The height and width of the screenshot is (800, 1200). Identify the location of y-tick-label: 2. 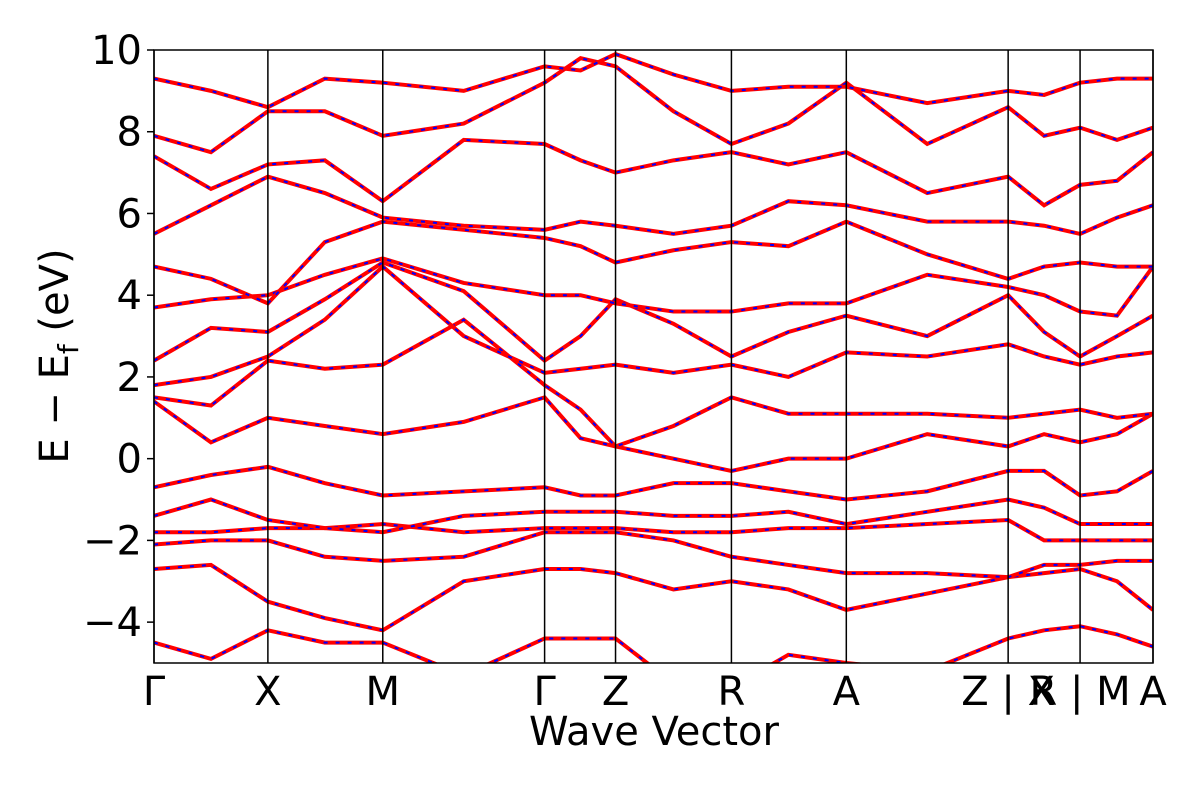
(129, 378).